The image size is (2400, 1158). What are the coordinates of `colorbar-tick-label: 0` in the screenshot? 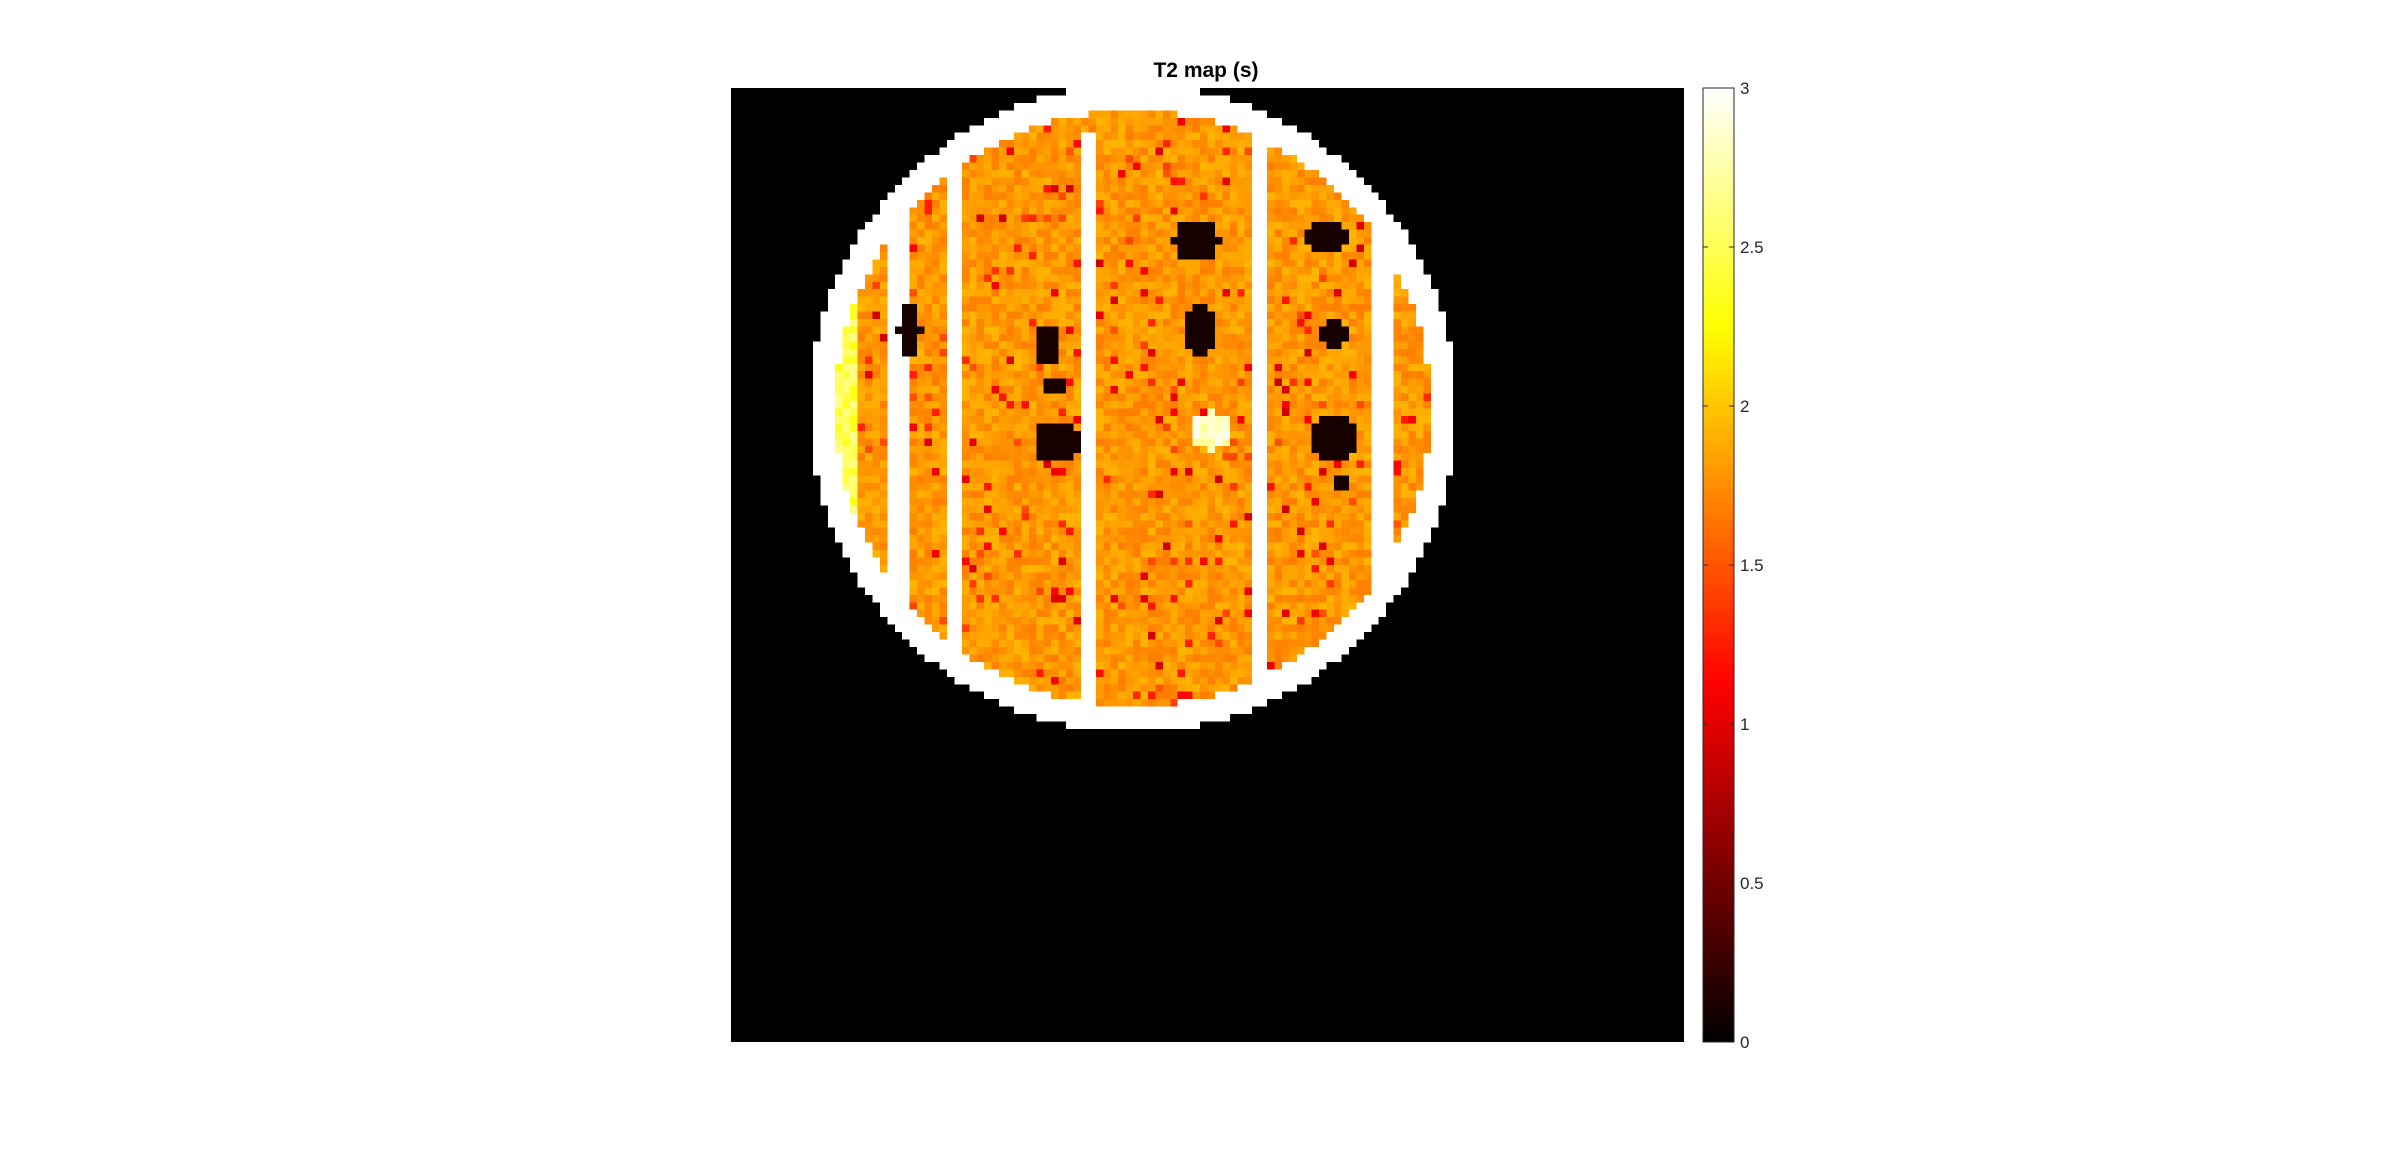 It's located at (1744, 1042).